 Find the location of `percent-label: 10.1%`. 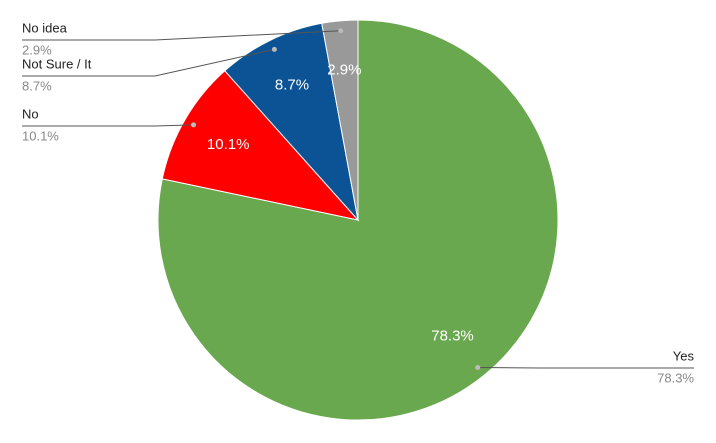

percent-label: 10.1% is located at coordinates (40, 135).